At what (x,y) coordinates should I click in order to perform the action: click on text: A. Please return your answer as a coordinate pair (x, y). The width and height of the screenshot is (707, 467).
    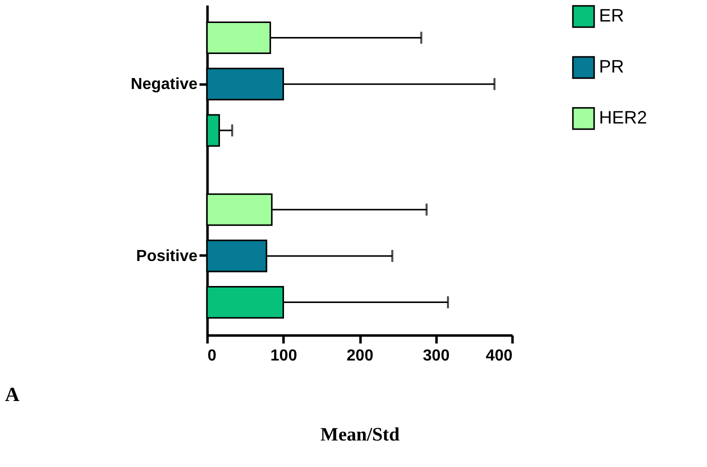
    Looking at the image, I should click on (12, 395).